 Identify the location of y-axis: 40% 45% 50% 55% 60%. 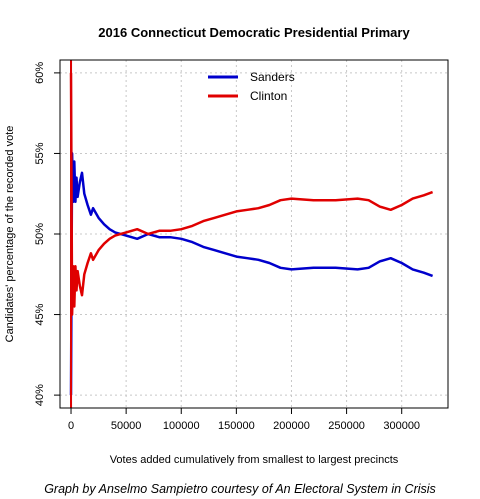
(47, 234).